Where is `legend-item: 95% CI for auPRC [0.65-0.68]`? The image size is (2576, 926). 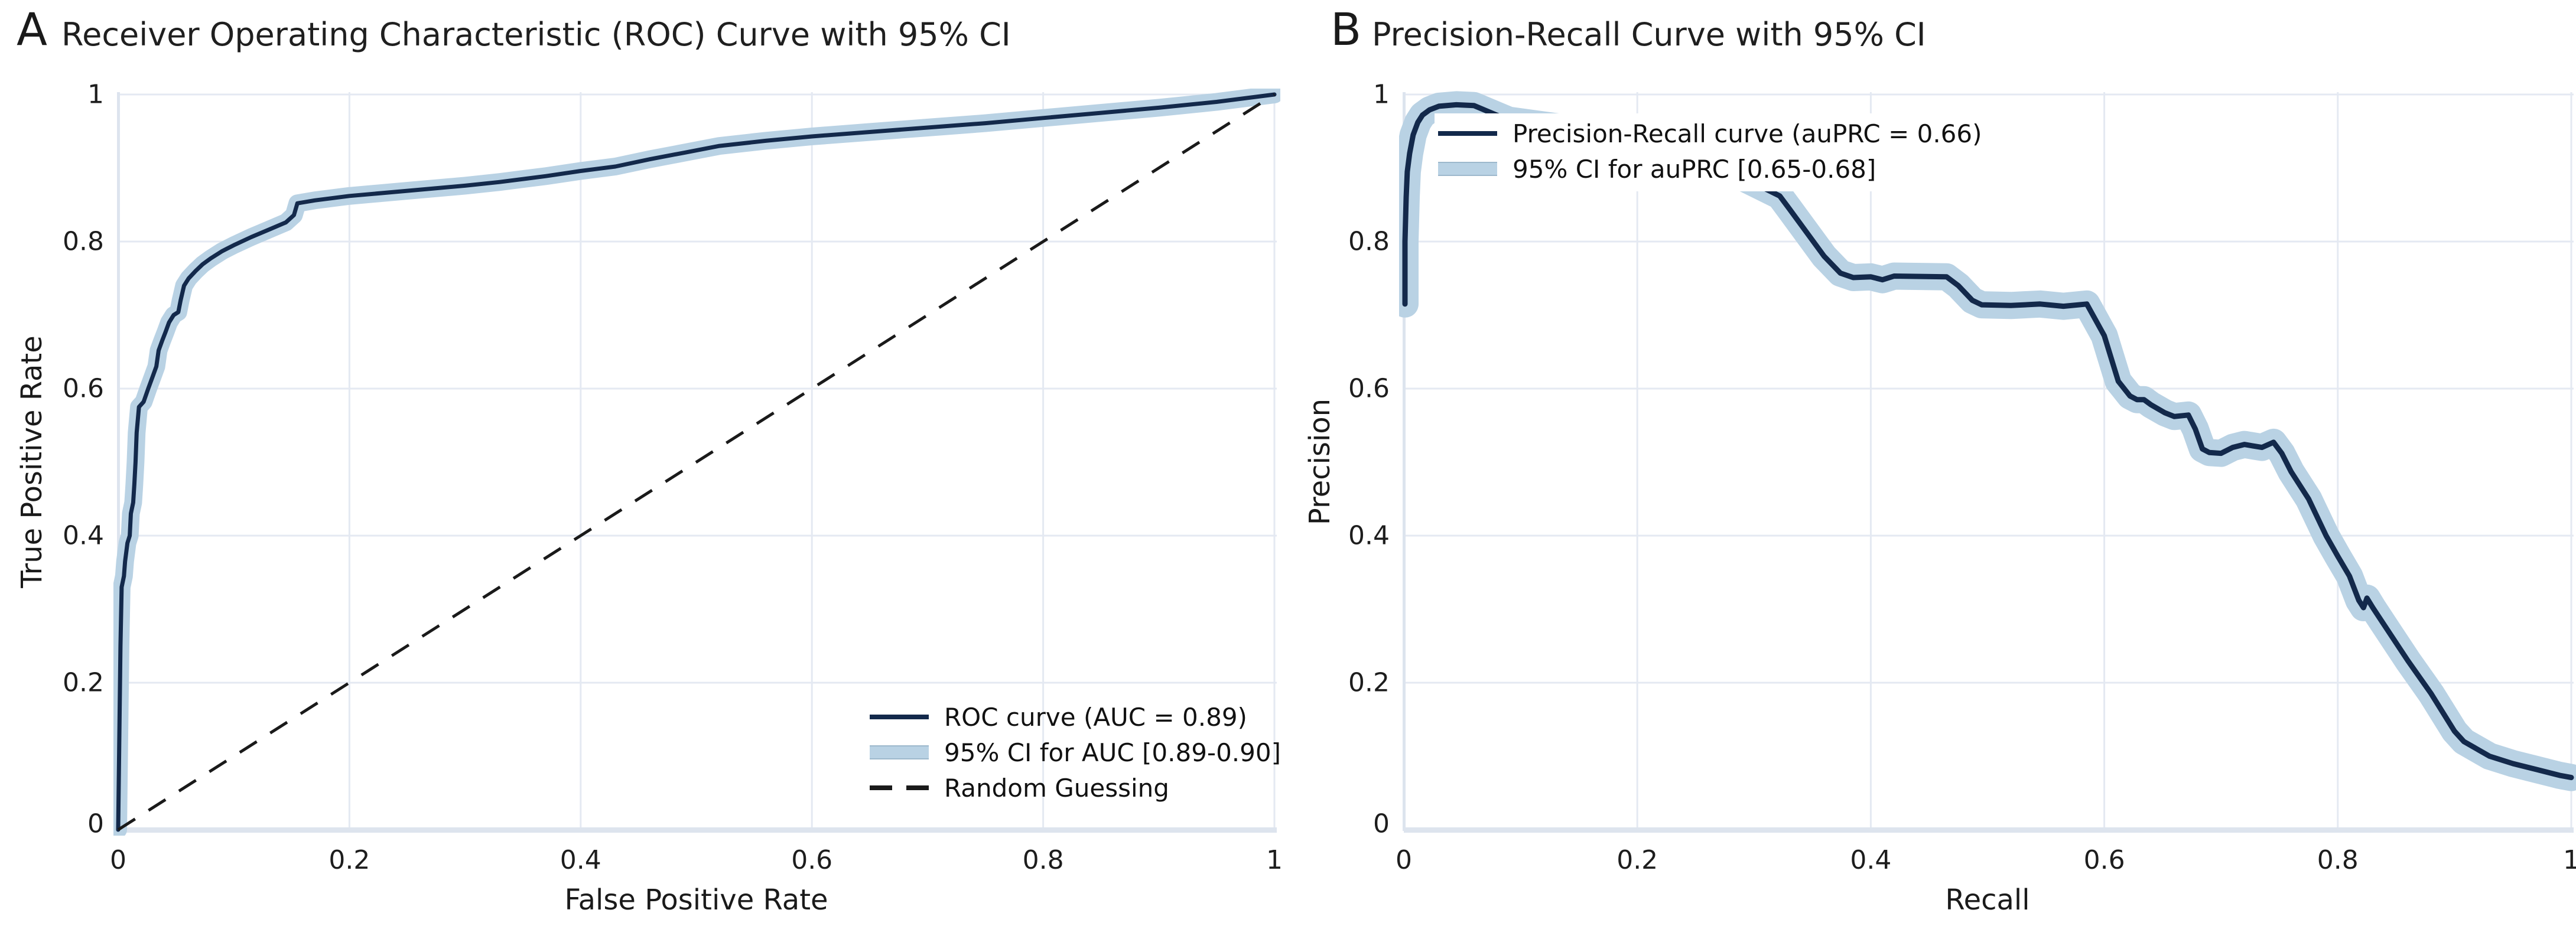 legend-item: 95% CI for auPRC [0.65-0.68] is located at coordinates (1710, 169).